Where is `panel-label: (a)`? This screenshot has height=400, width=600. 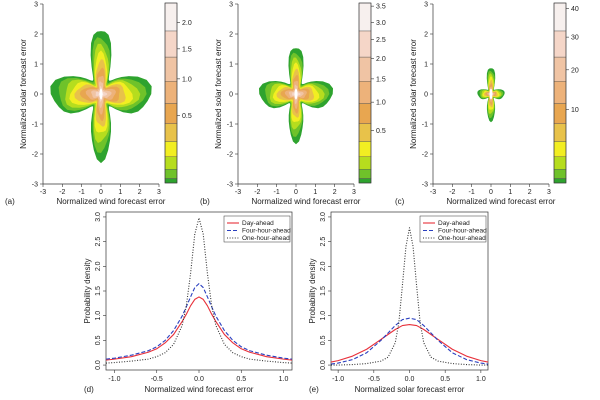
panel-label: (a) is located at coordinates (10, 201).